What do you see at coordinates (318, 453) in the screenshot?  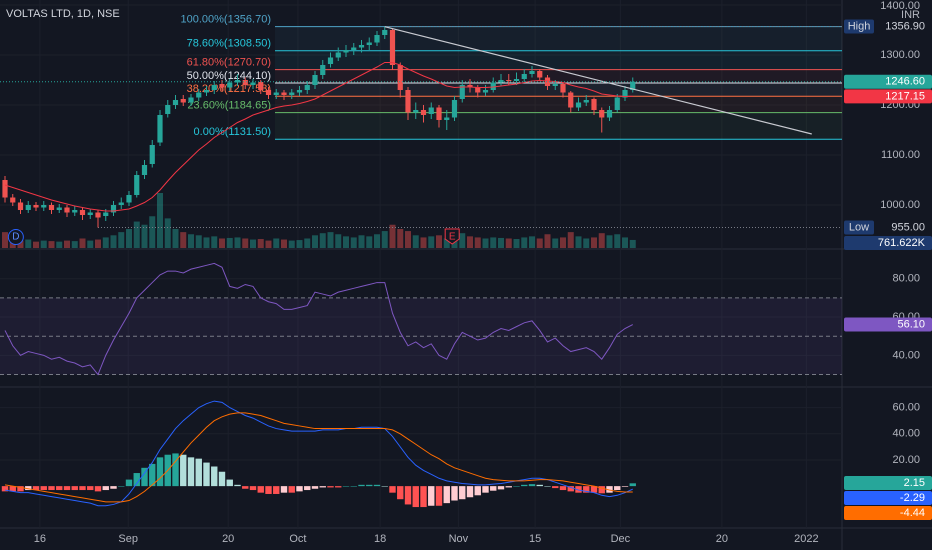 I see `macd-line` at bounding box center [318, 453].